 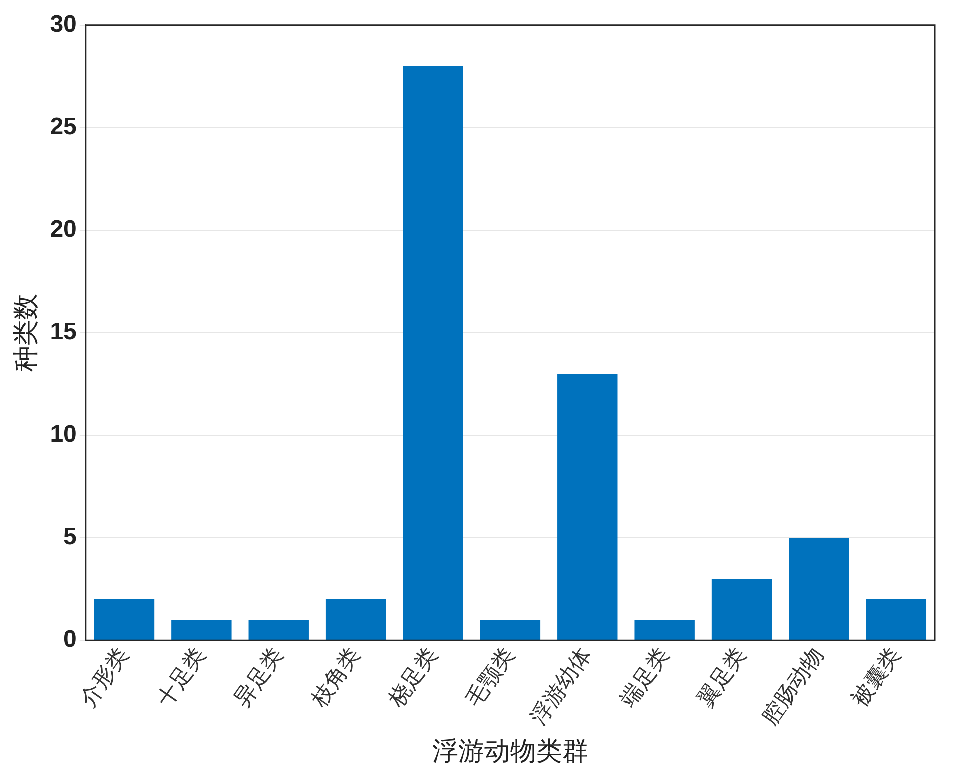 I want to click on x-tick-label: 浮游幼体, so click(x=562, y=687).